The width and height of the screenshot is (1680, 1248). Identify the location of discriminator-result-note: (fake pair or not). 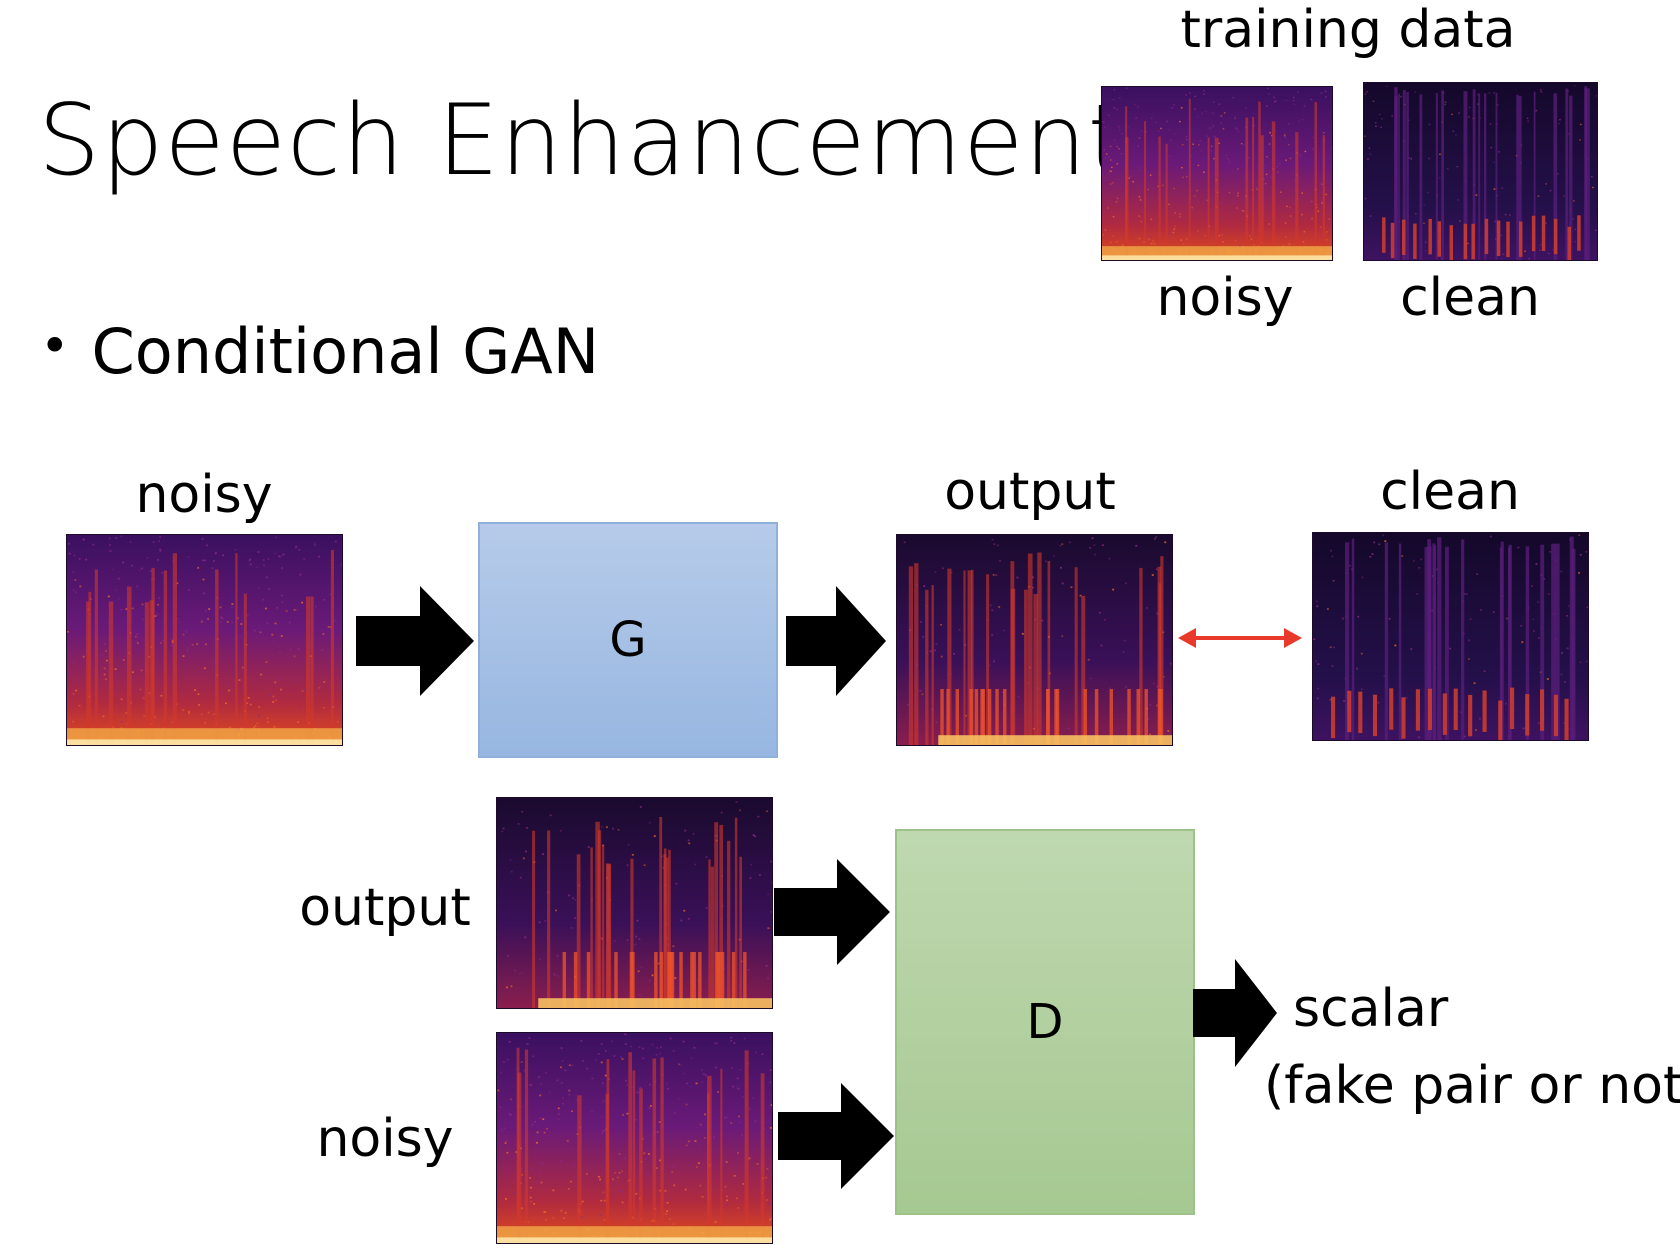
(1472, 1086).